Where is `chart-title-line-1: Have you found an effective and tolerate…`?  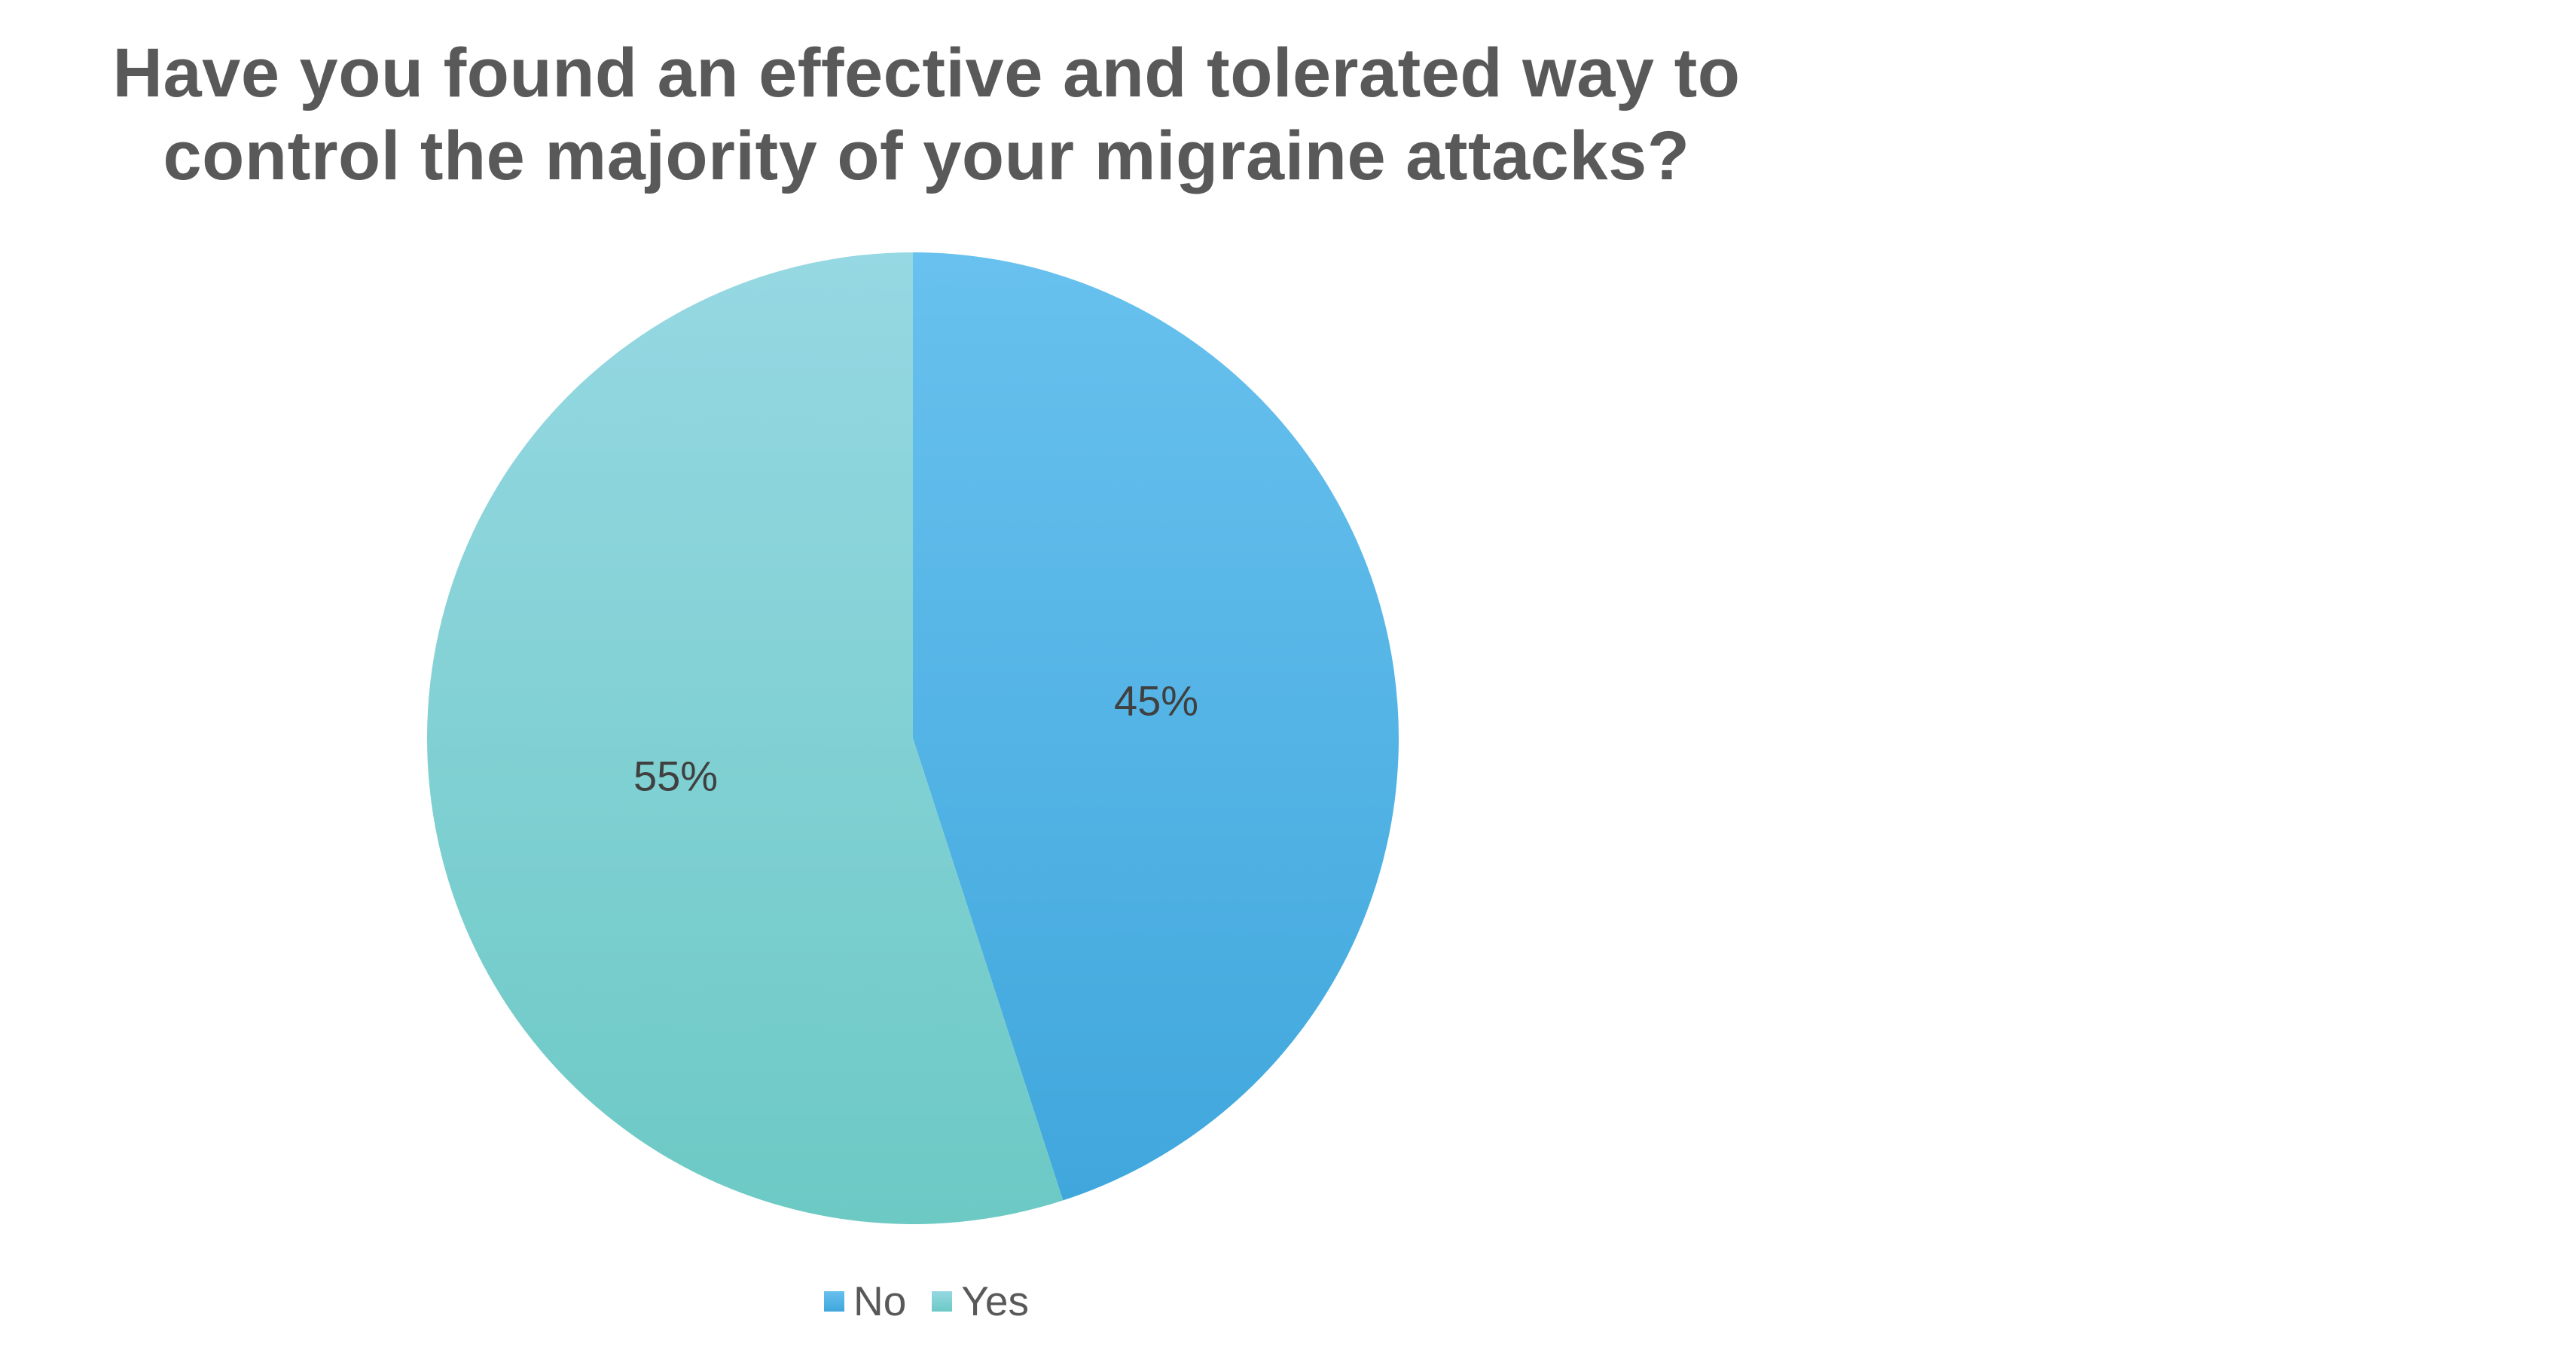
chart-title-line-1: Have you found an effective and tolerate… is located at coordinates (927, 73).